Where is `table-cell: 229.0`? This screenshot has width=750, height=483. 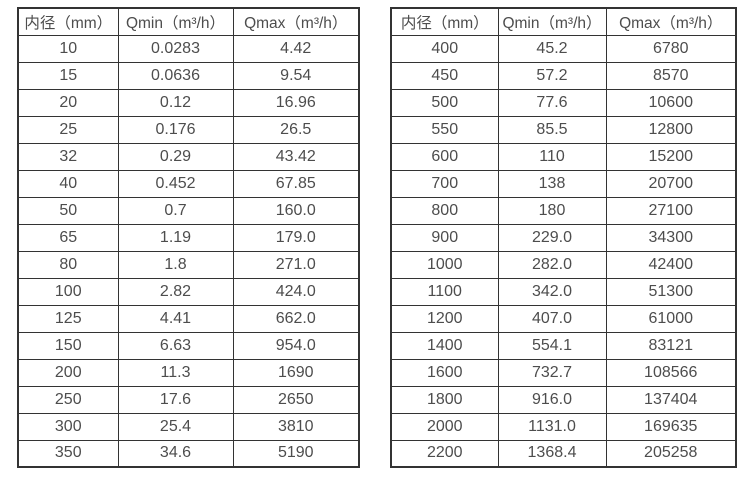 table-cell: 229.0 is located at coordinates (552, 237).